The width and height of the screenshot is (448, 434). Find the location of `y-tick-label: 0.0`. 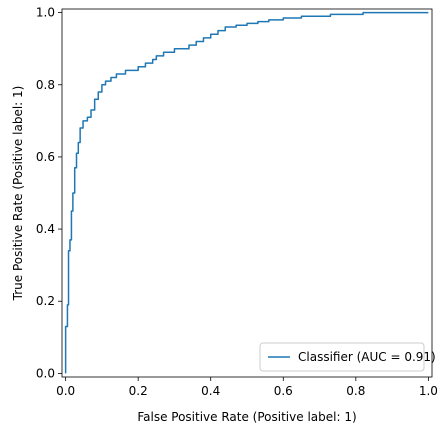

y-tick-label: 0.0 is located at coordinates (45, 373).